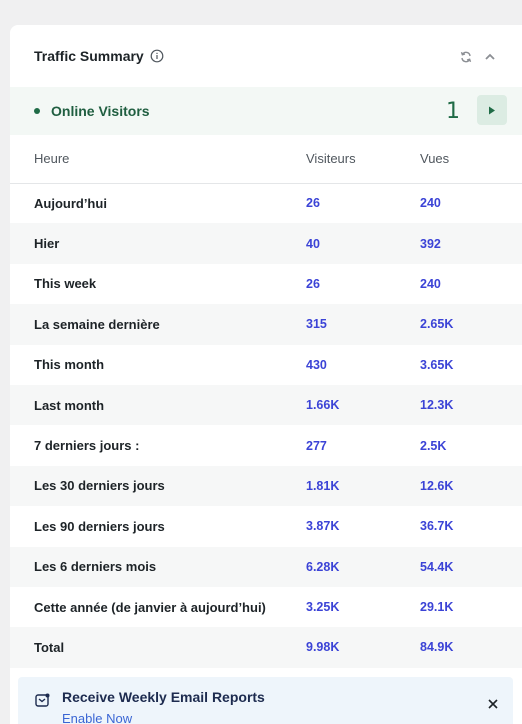  What do you see at coordinates (363, 647) in the screenshot?
I see `row-visitors-link: 9.98K` at bounding box center [363, 647].